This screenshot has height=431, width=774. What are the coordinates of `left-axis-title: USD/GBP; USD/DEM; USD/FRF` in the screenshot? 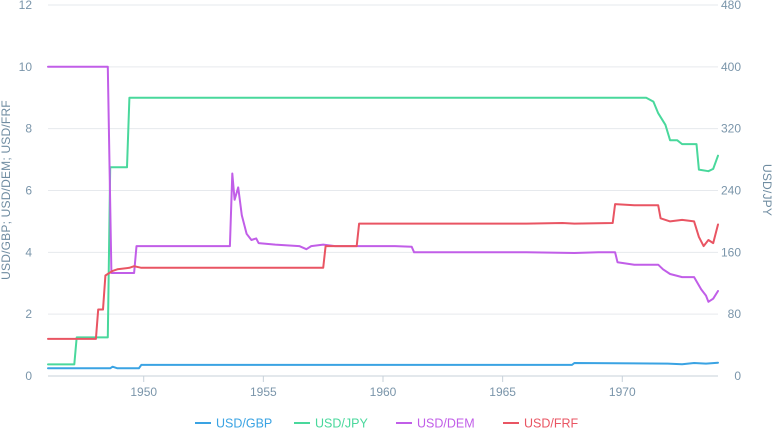 It's located at (6, 190).